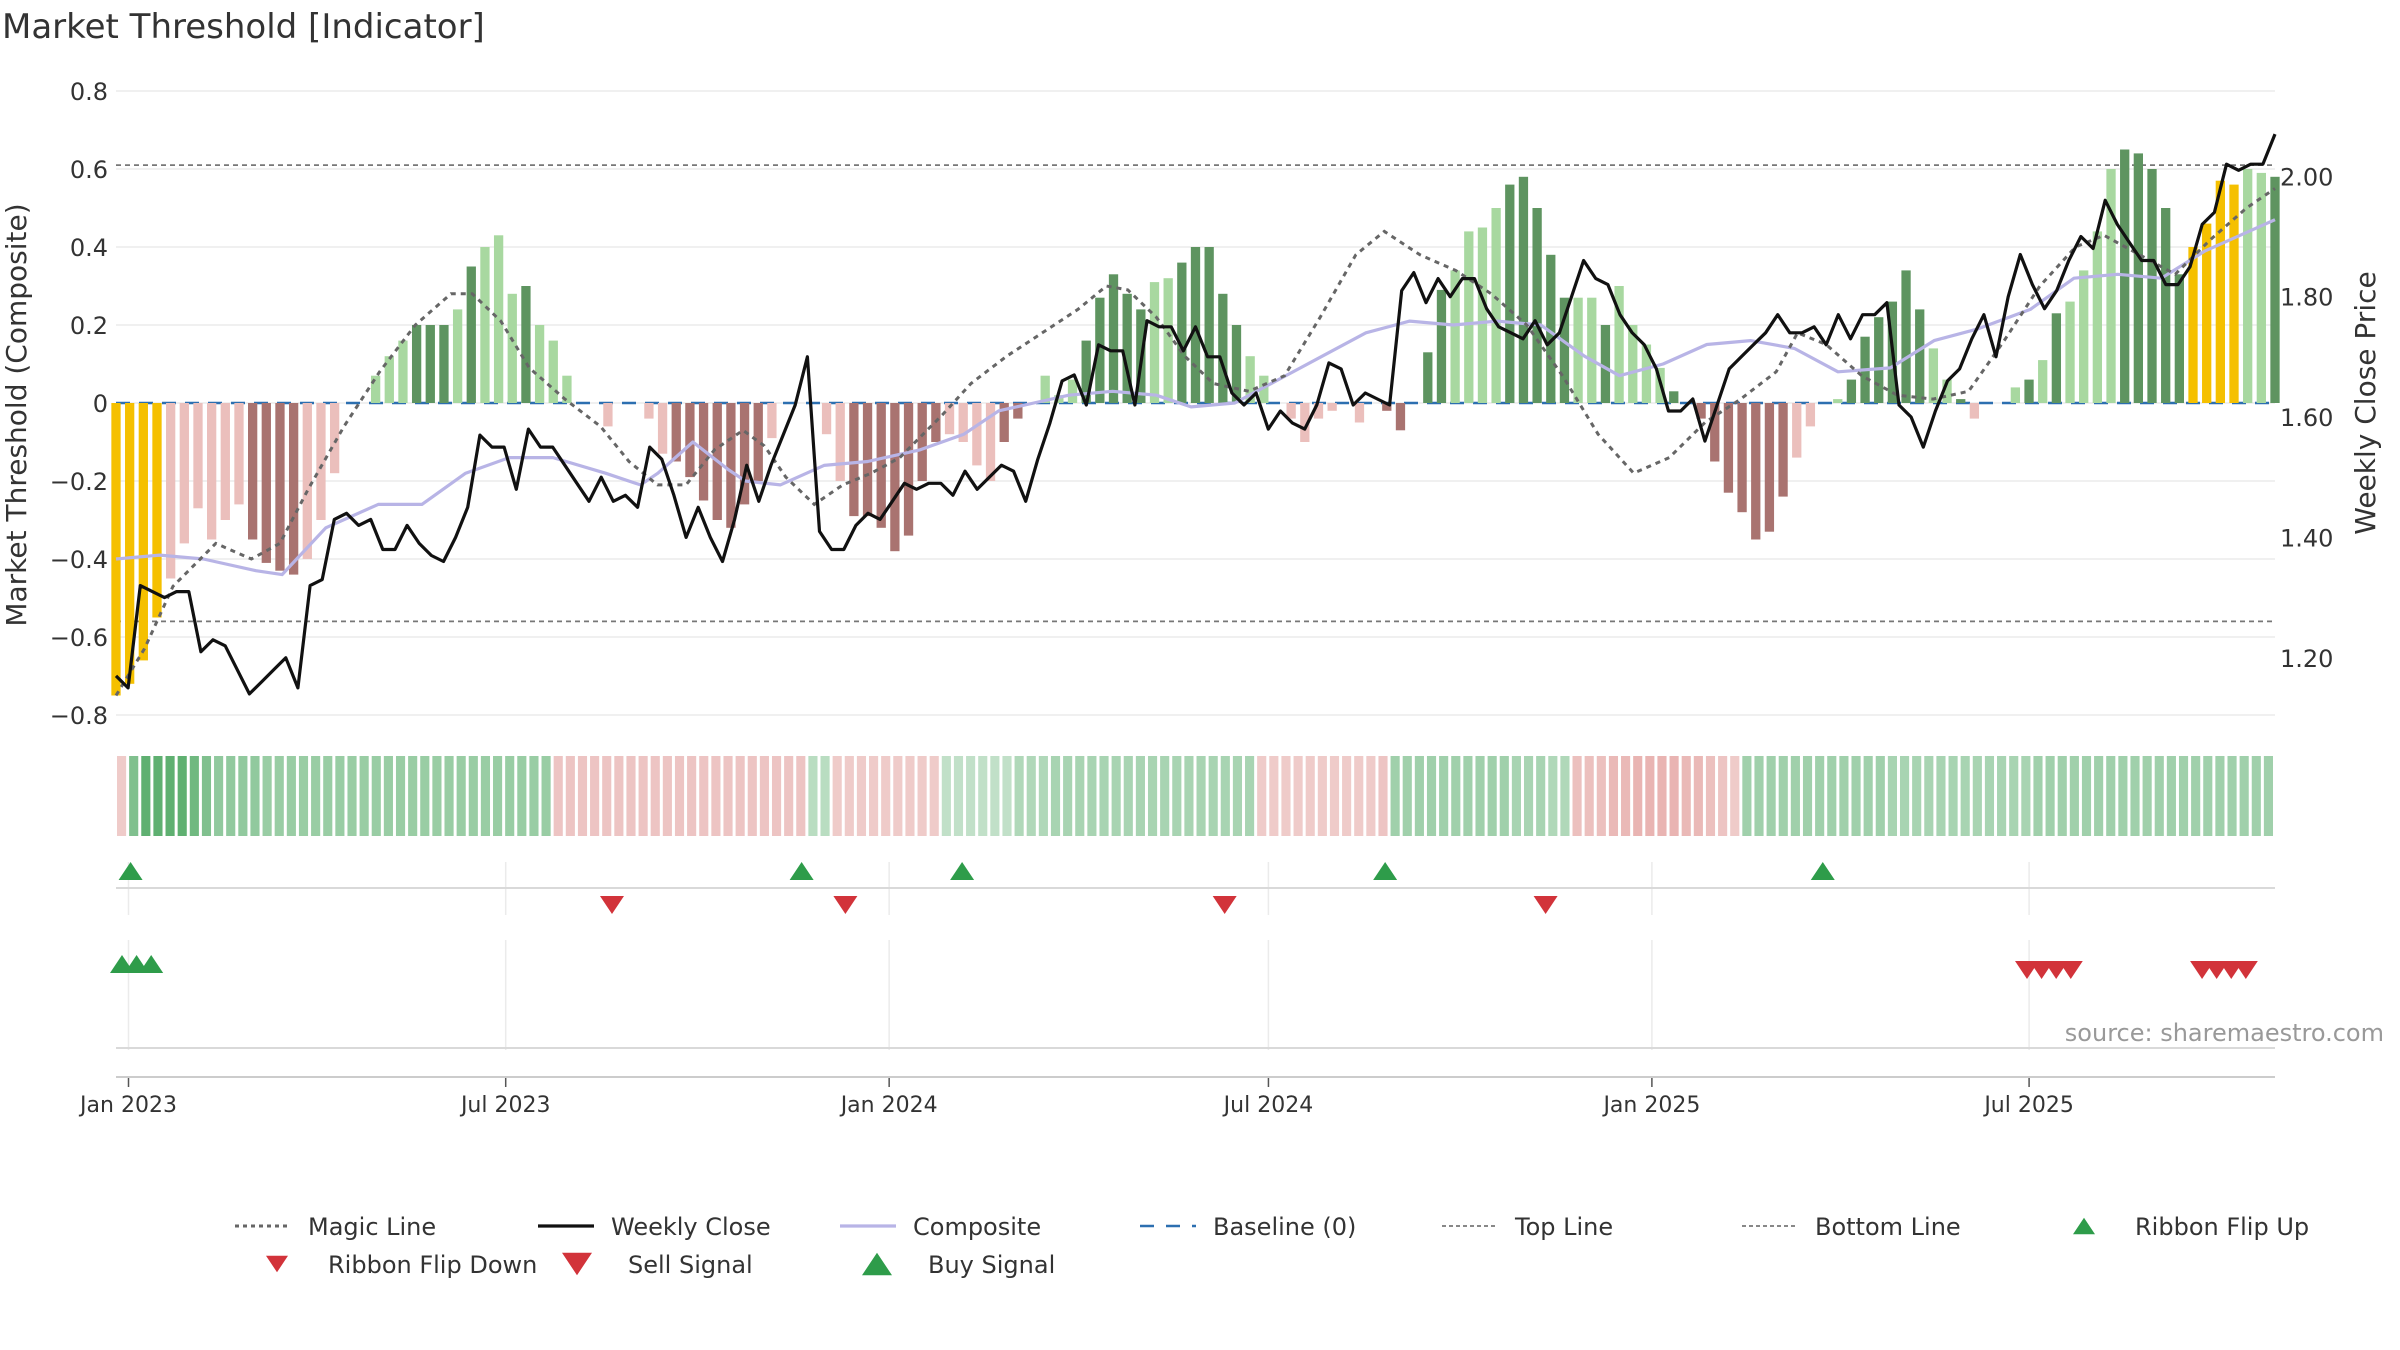  Describe the element at coordinates (505, 1105) in the screenshot. I see `x-tick-label: Jul 2023` at that location.